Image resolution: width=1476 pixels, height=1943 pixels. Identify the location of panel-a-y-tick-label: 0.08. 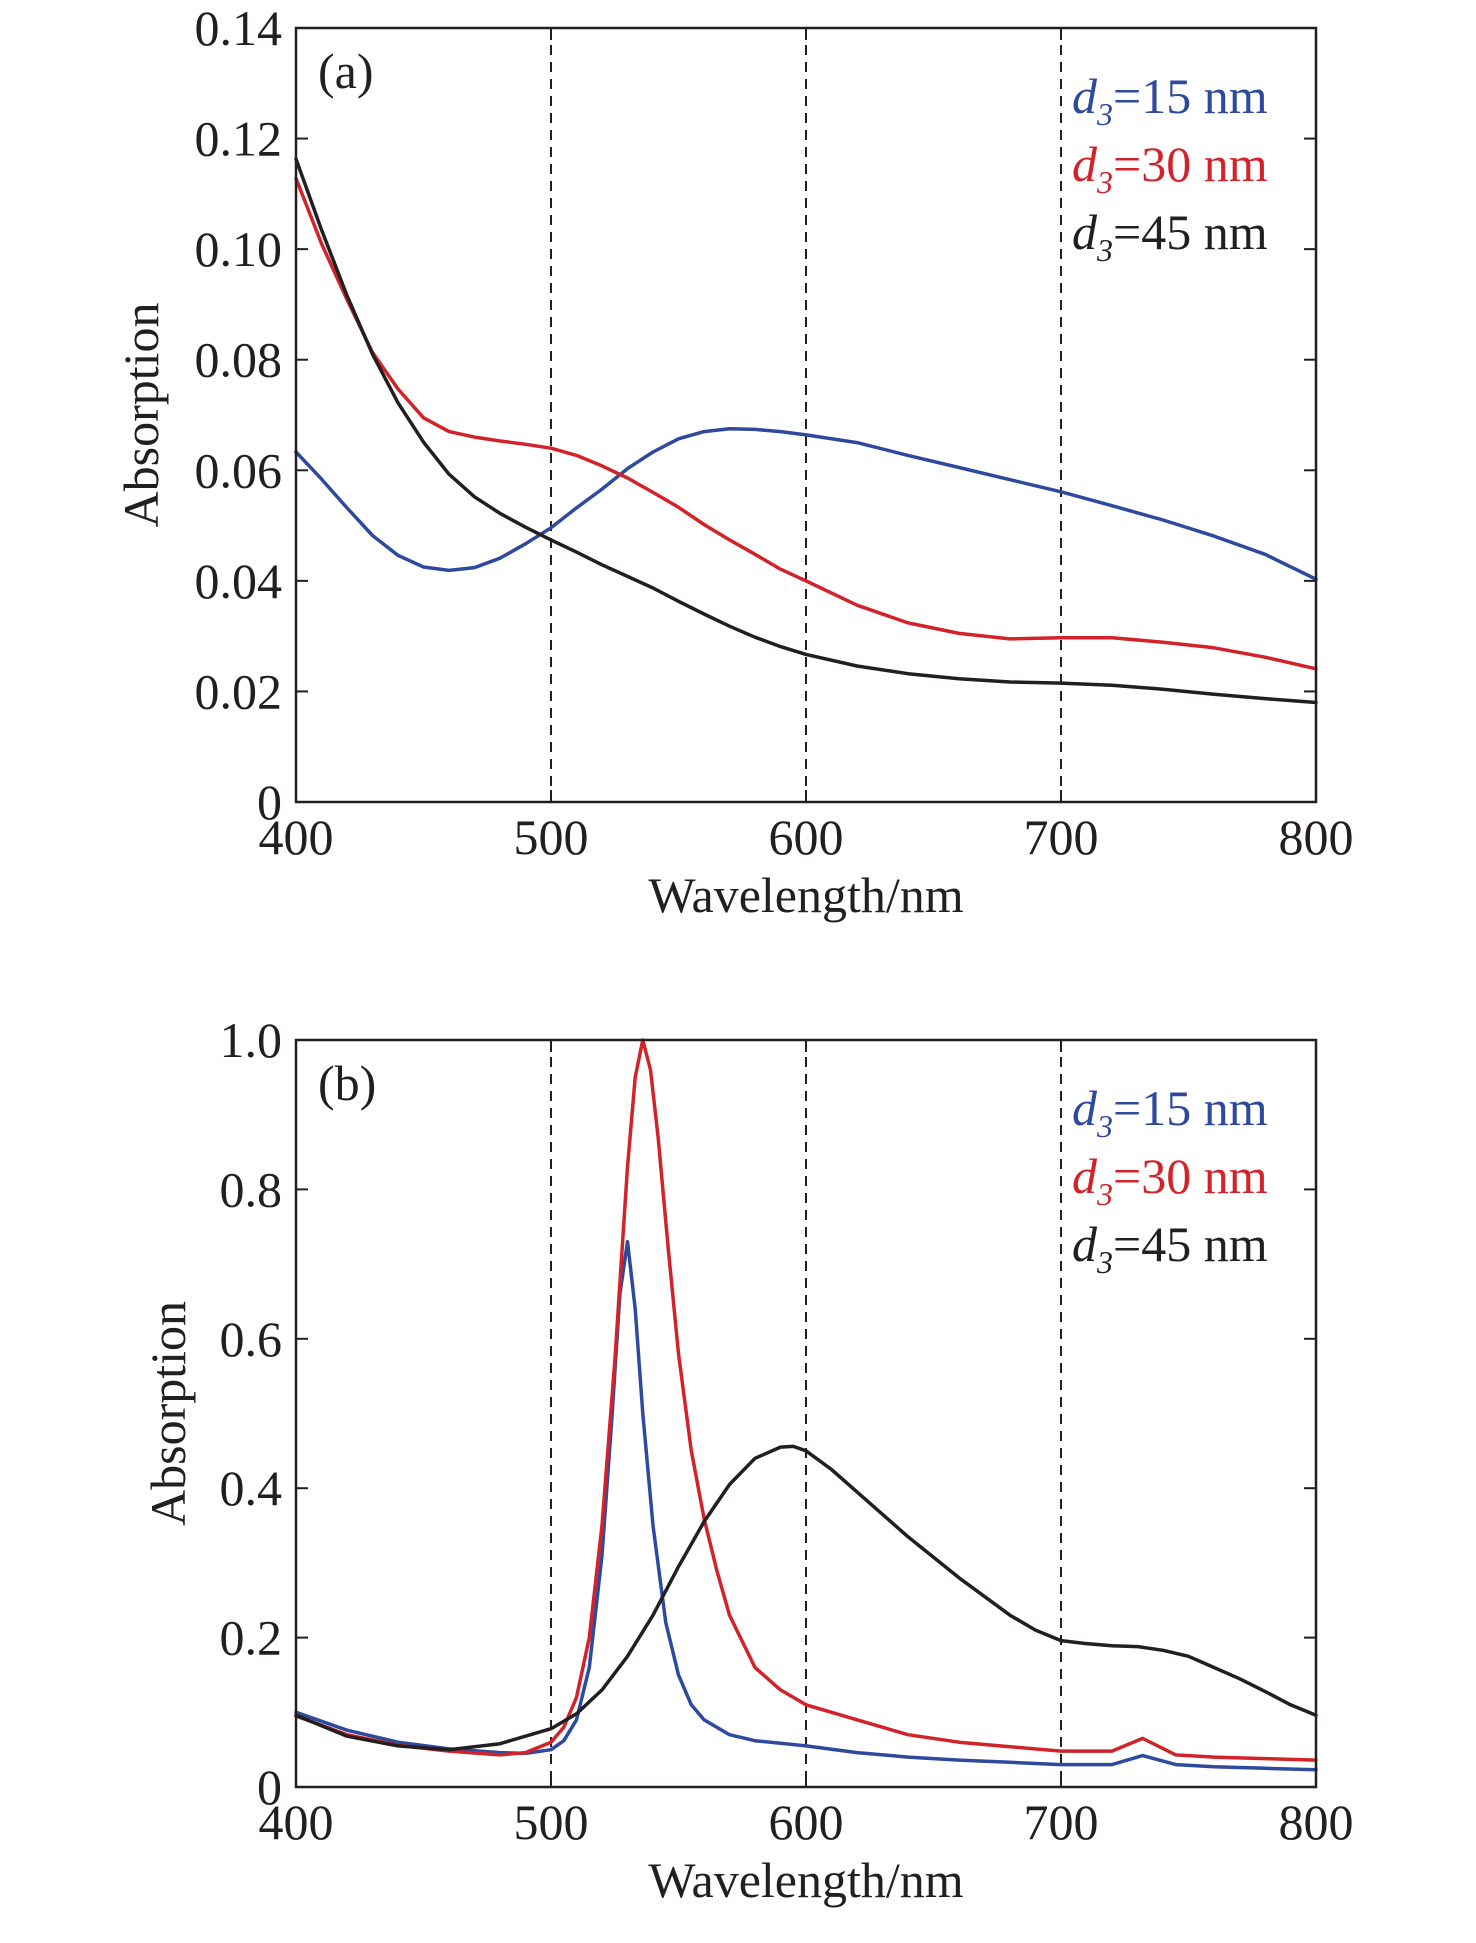
(239, 360).